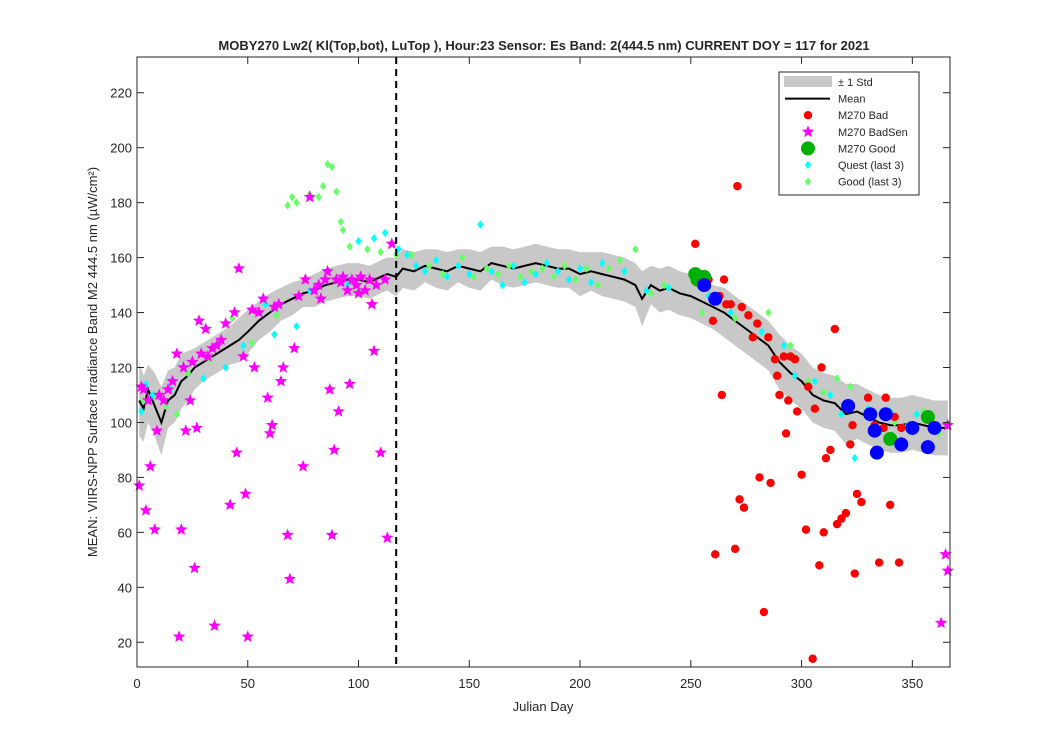  I want to click on y-tick-label: 200, so click(121, 148).